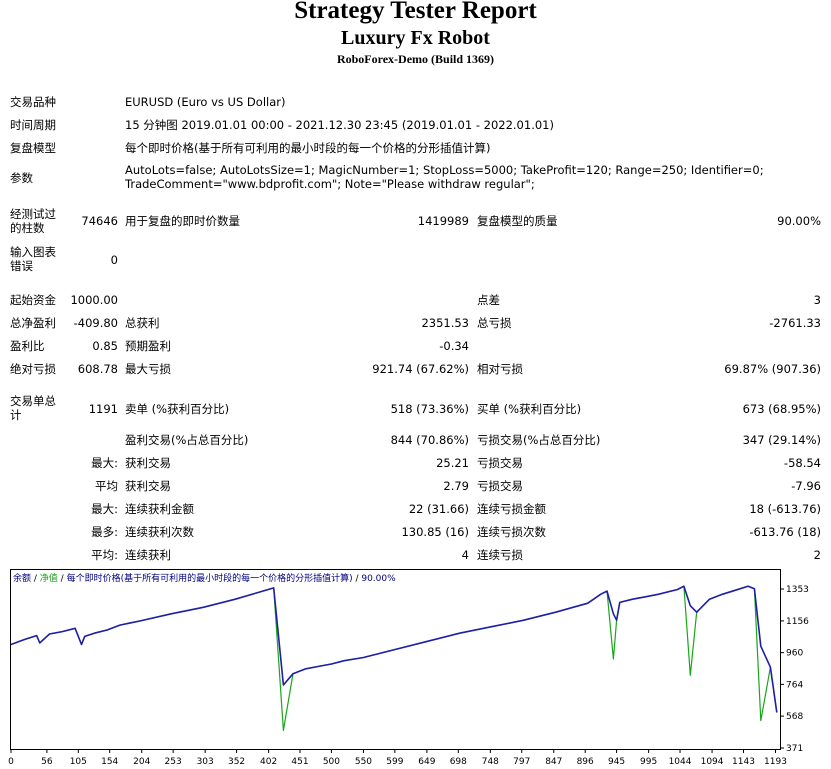 Image resolution: width=831 pixels, height=769 pixels. Describe the element at coordinates (94, 300) in the screenshot. I see `deposit-value: 1000.00` at that location.